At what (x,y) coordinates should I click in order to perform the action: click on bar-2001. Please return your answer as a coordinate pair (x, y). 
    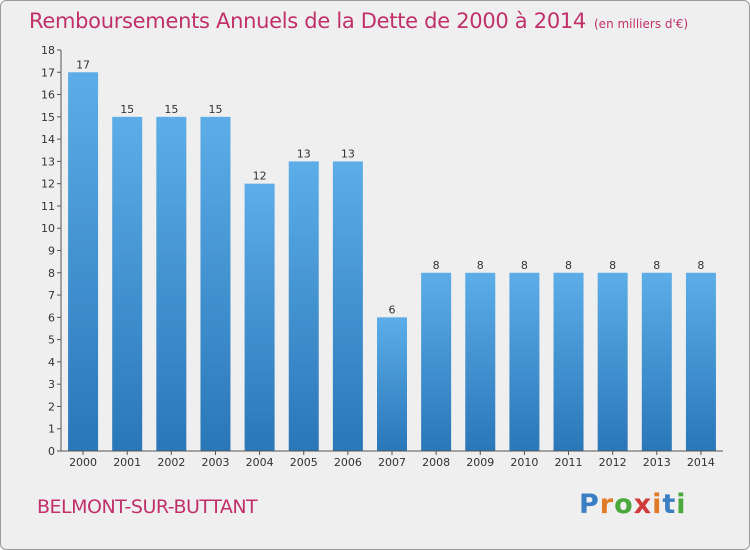
    Looking at the image, I should click on (127, 283).